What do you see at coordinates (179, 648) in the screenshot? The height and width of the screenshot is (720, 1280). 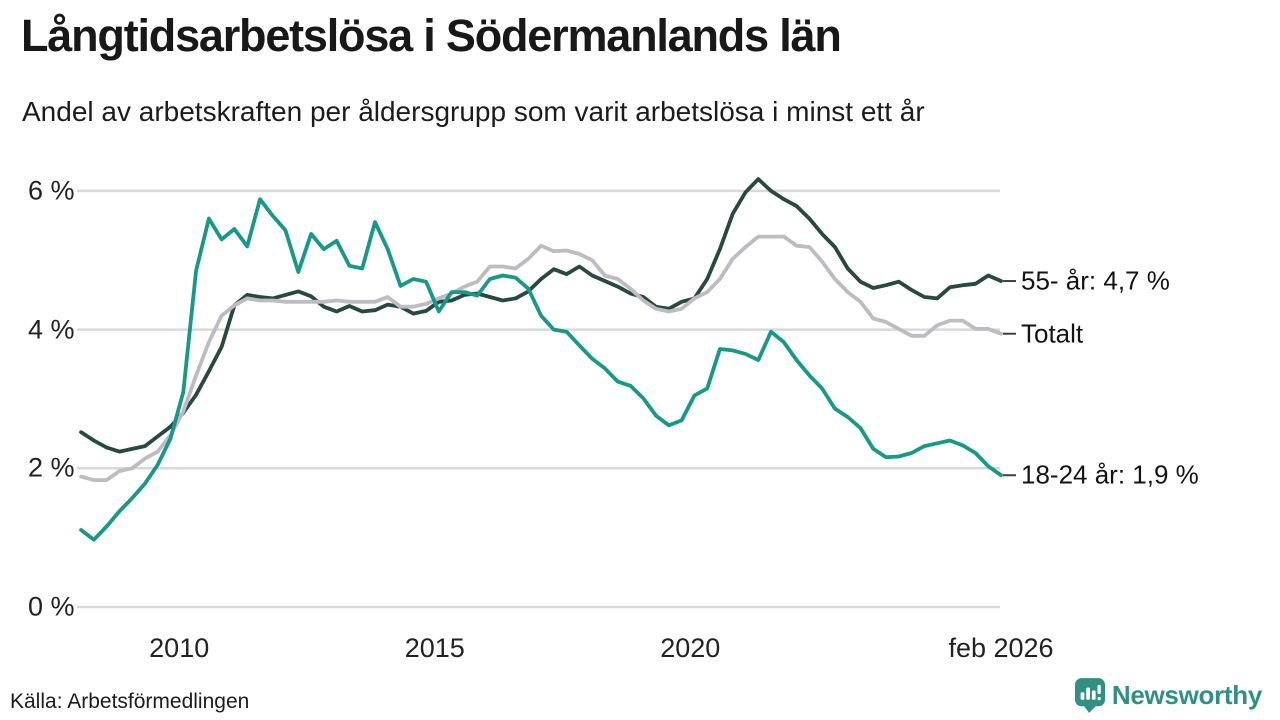 I see `x-tick-label-2010: 2010` at bounding box center [179, 648].